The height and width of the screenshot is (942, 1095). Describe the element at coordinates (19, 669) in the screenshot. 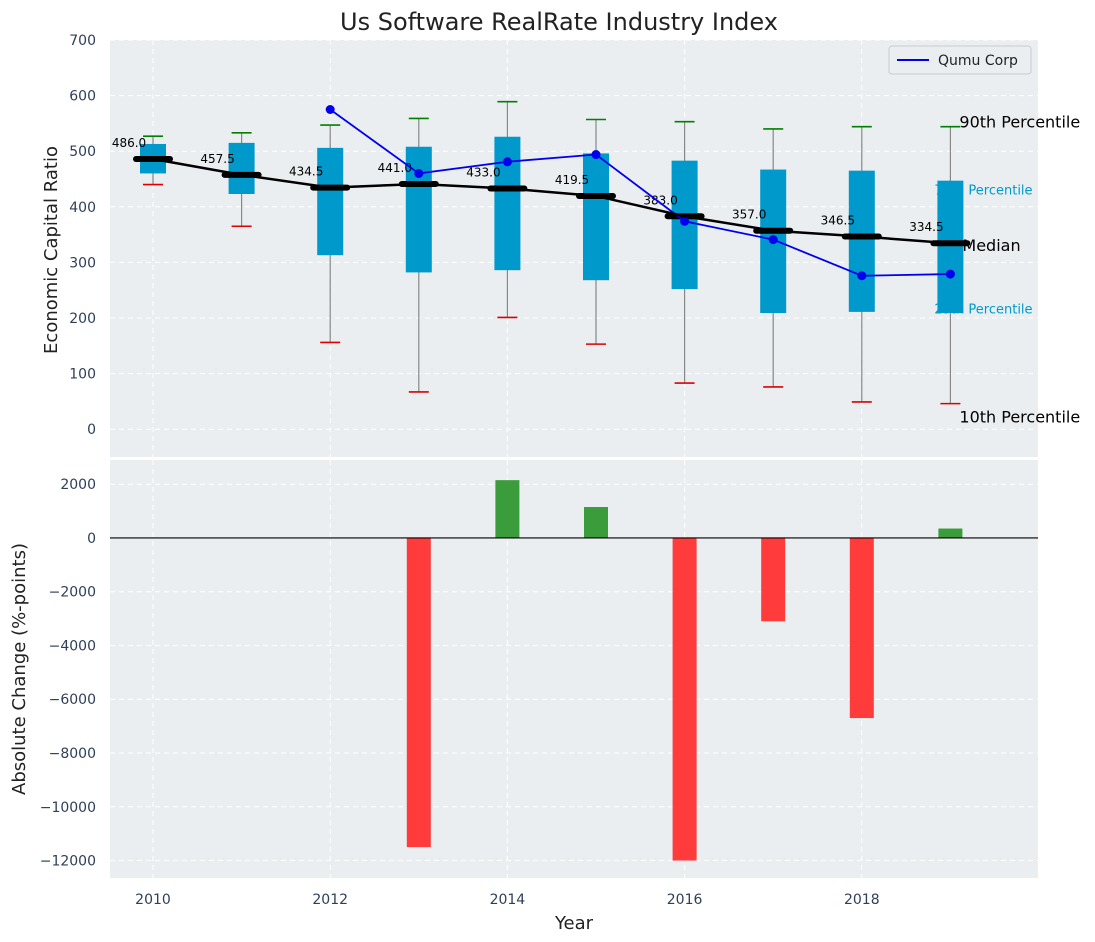

I see `bottom-y-axis-label: Absolute Change (%-points)` at that location.